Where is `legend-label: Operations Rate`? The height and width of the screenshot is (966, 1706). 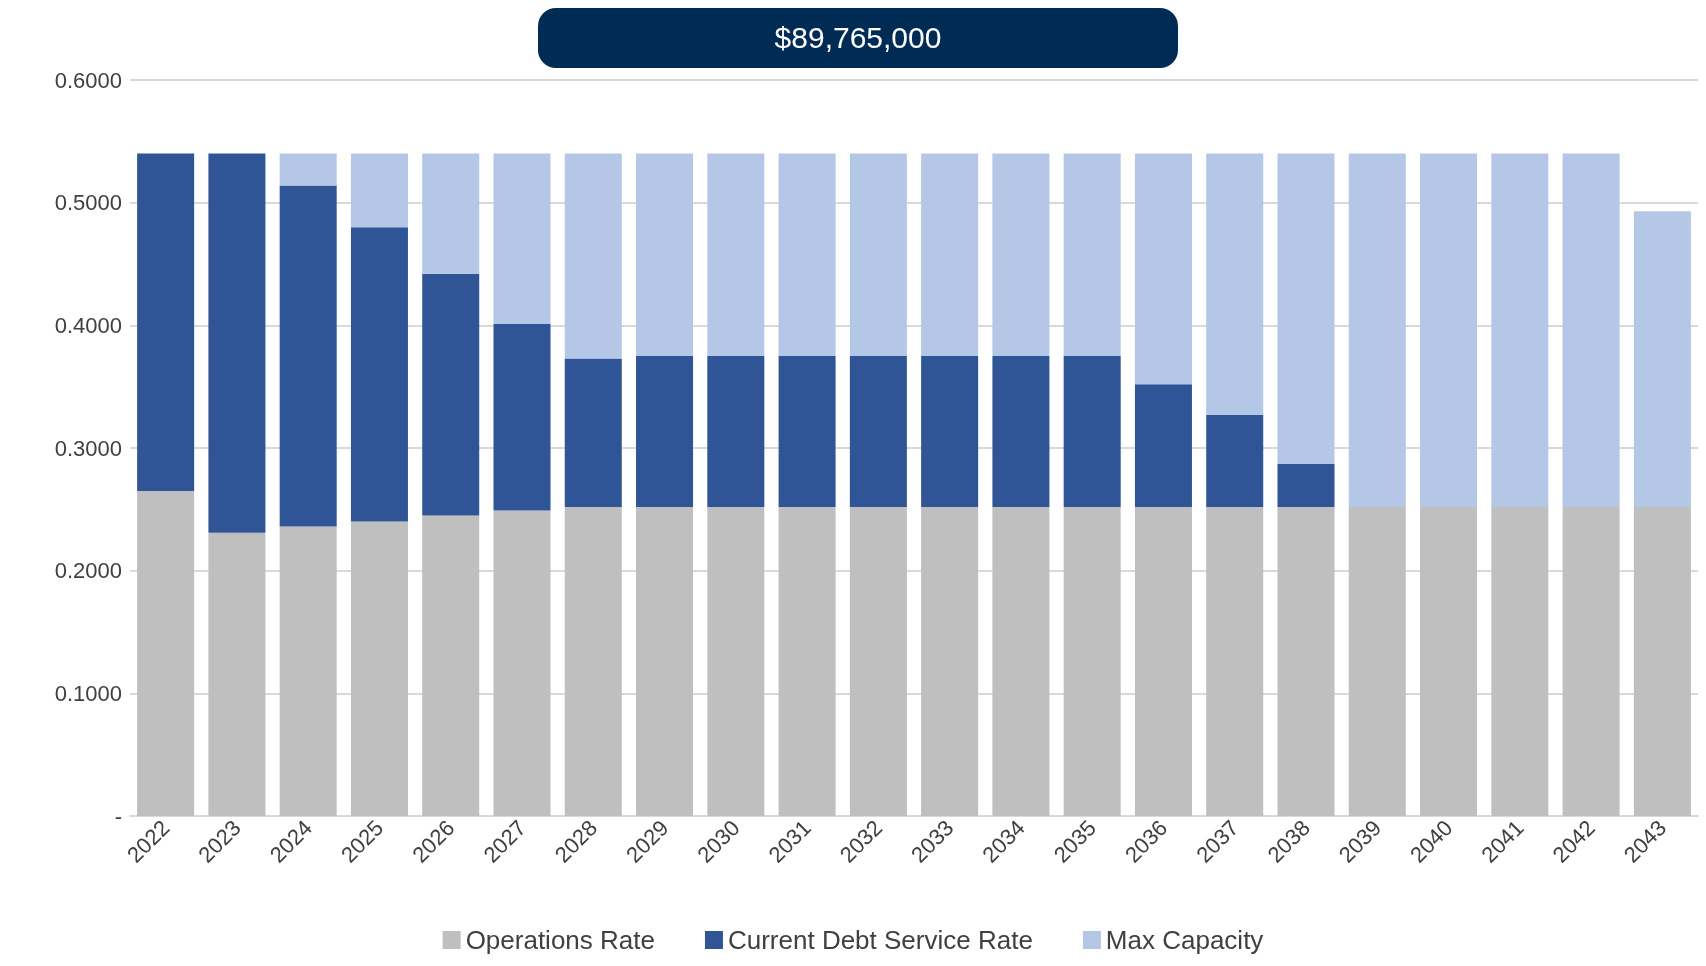 legend-label: Operations Rate is located at coordinates (560, 940).